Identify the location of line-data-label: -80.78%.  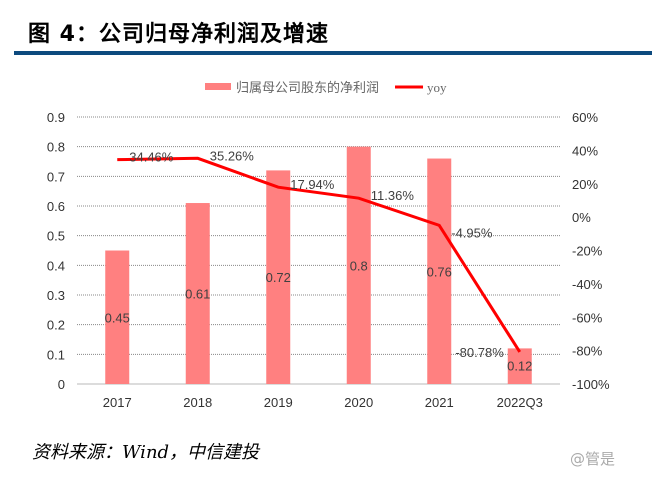
(479, 352).